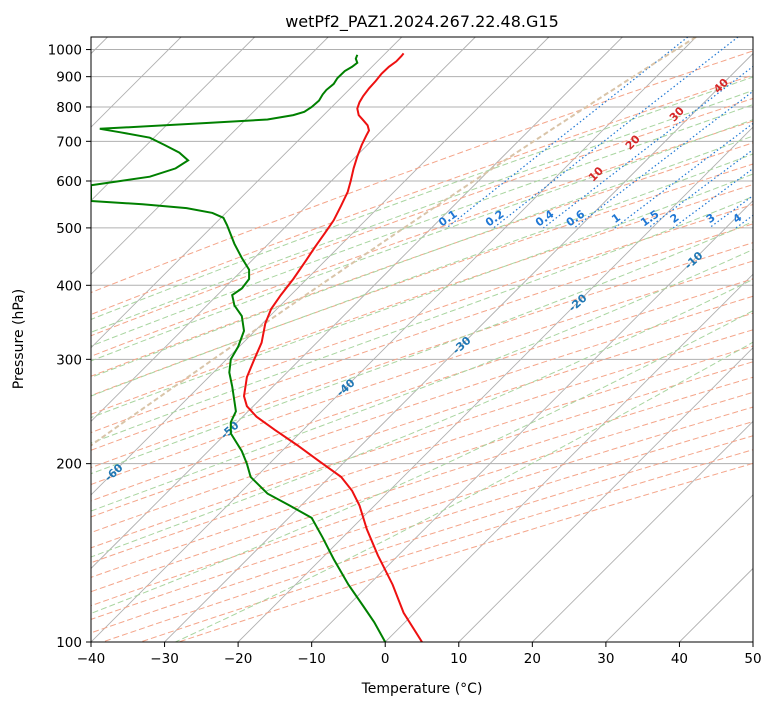 This screenshot has width=775, height=708. What do you see at coordinates (238, 659) in the screenshot?
I see `x-tick-label: −20` at bounding box center [238, 659].